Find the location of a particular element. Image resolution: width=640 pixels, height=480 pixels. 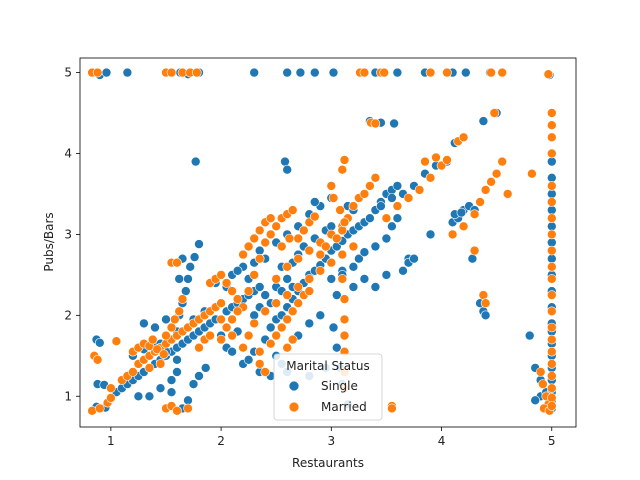

legend-entry-single: Single is located at coordinates (339, 386).